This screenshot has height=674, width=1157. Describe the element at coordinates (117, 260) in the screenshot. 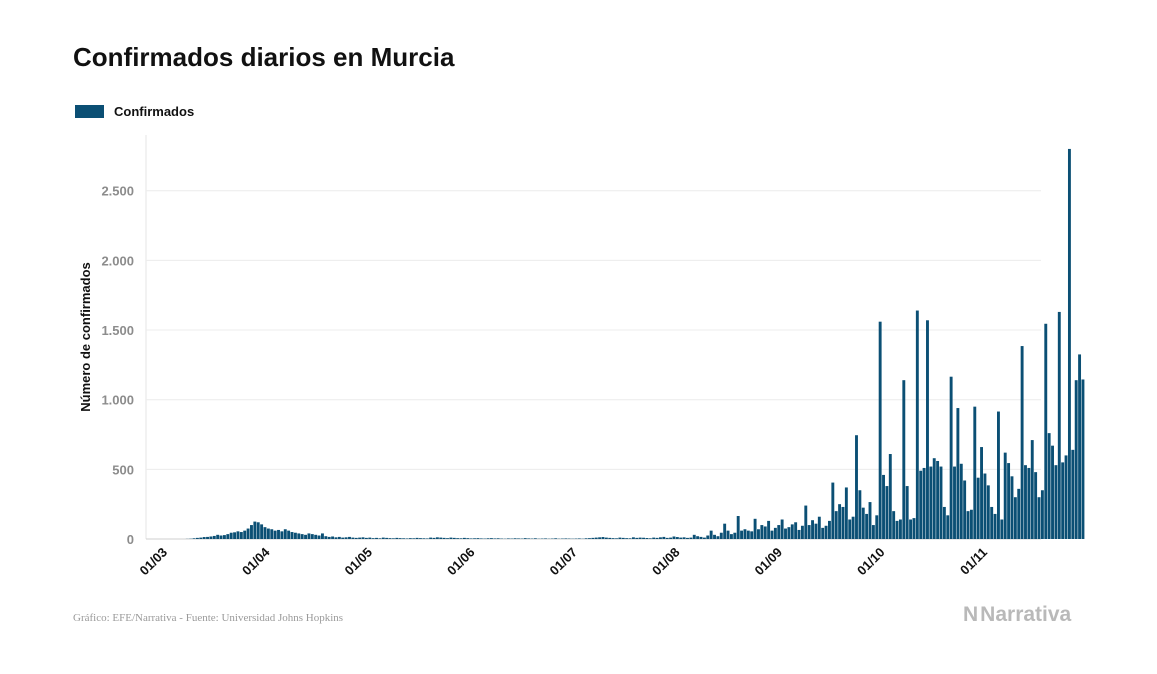

I see `y-tick-label: 2.000` at that location.